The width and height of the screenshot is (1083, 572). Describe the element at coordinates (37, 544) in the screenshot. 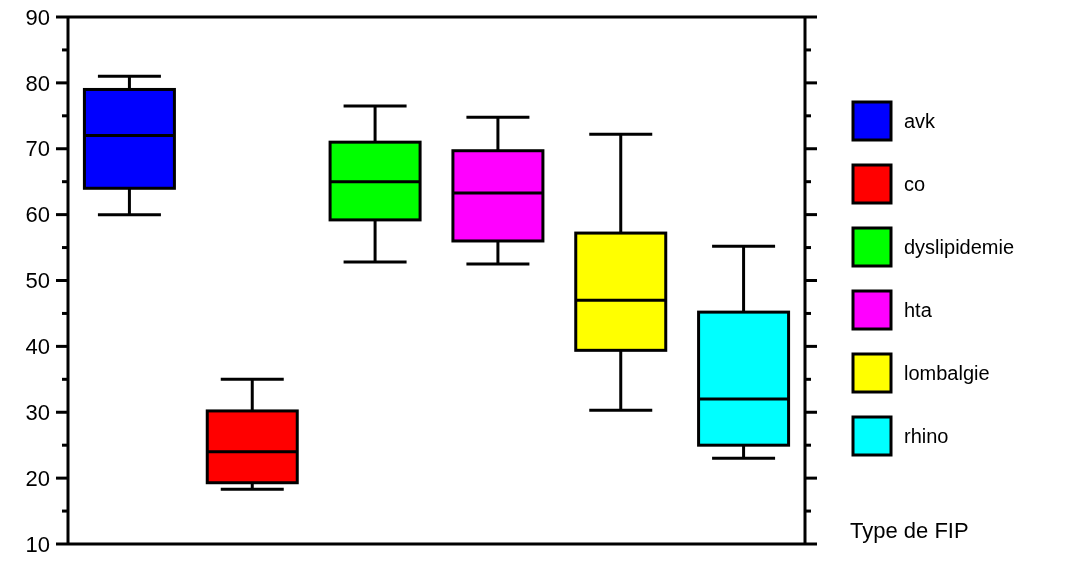

I see `y-tick-label: 10` at that location.